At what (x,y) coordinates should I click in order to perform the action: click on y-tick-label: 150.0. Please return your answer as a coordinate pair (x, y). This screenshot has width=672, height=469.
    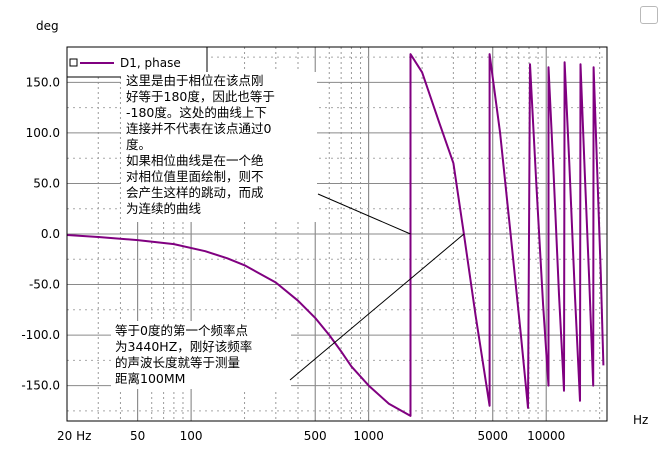
    Looking at the image, I should click on (43, 82).